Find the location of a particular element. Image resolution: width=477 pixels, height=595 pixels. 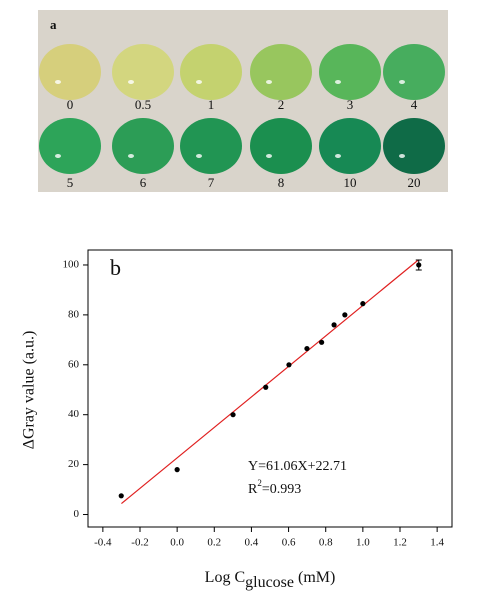

x-tick-label: -0.4 is located at coordinates (103, 543).